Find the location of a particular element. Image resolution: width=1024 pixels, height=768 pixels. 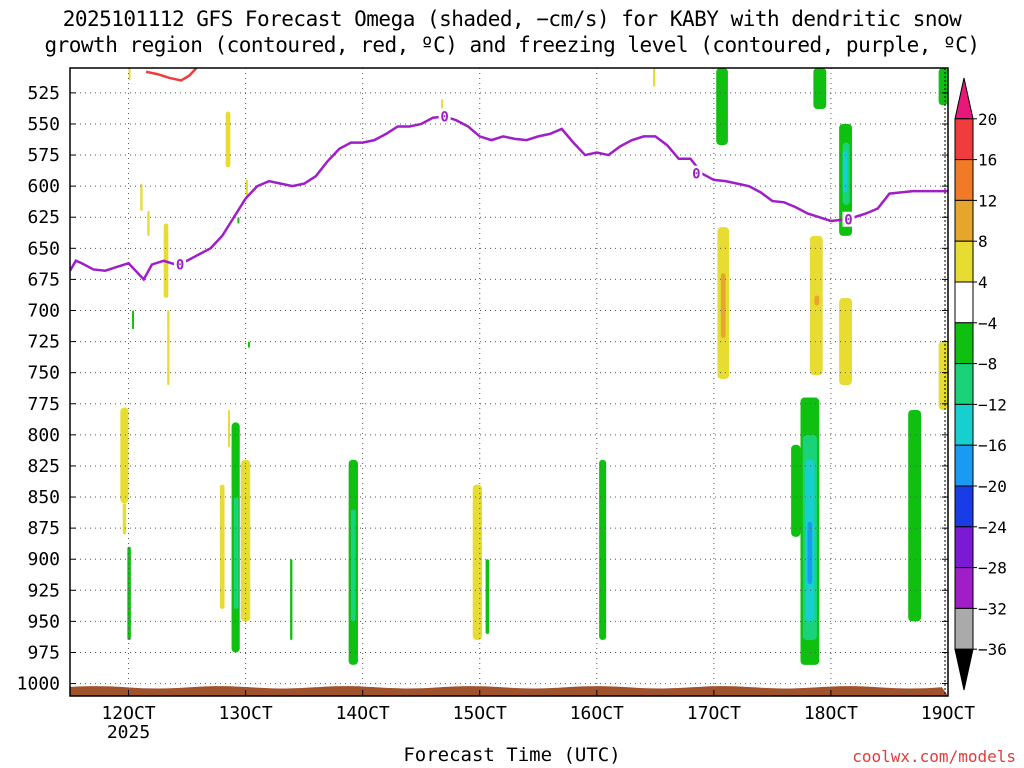

y-tick-label-575: 575 is located at coordinates (43, 155).